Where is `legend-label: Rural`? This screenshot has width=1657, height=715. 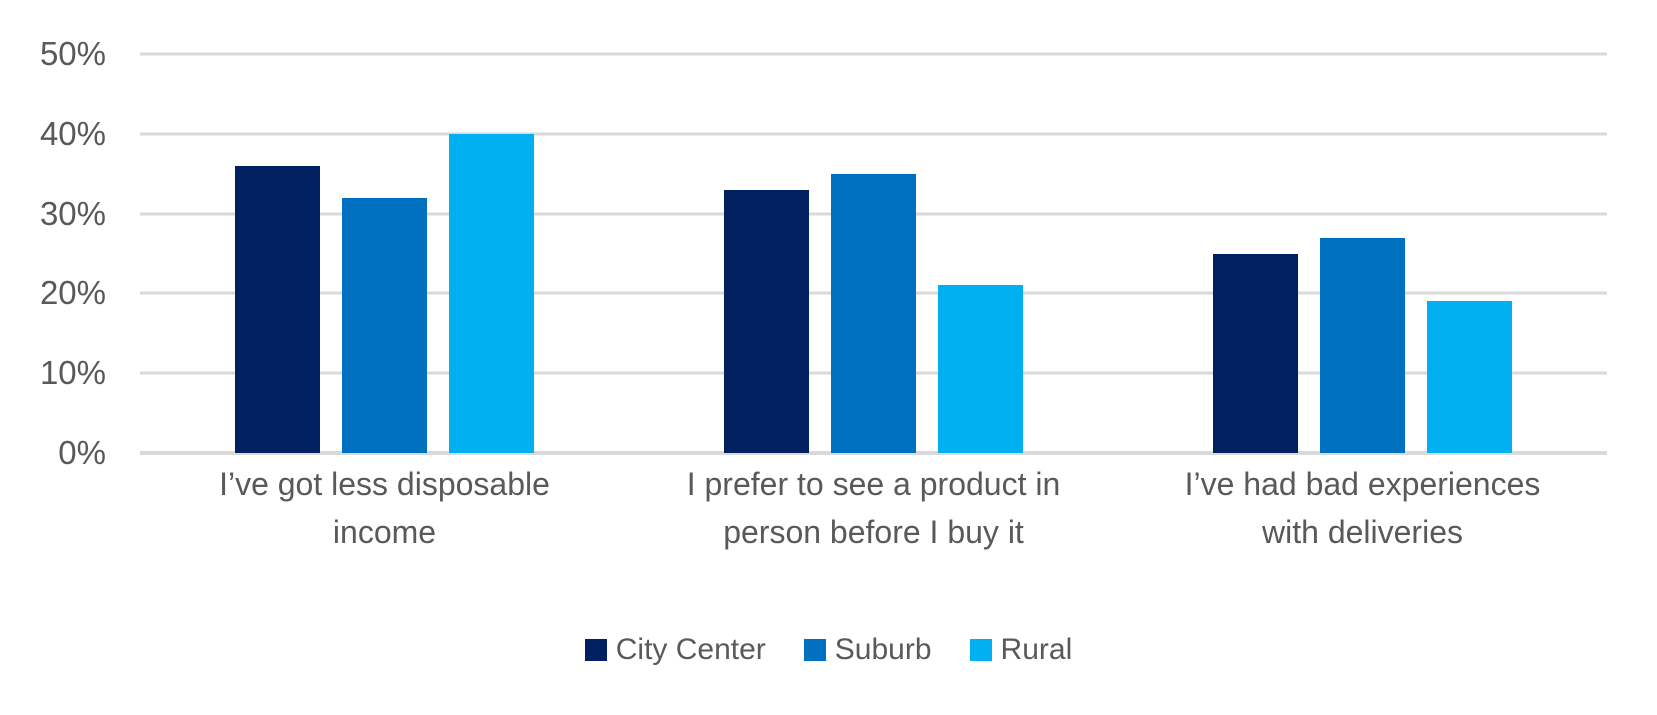
legend-label: Rural is located at coordinates (1036, 649).